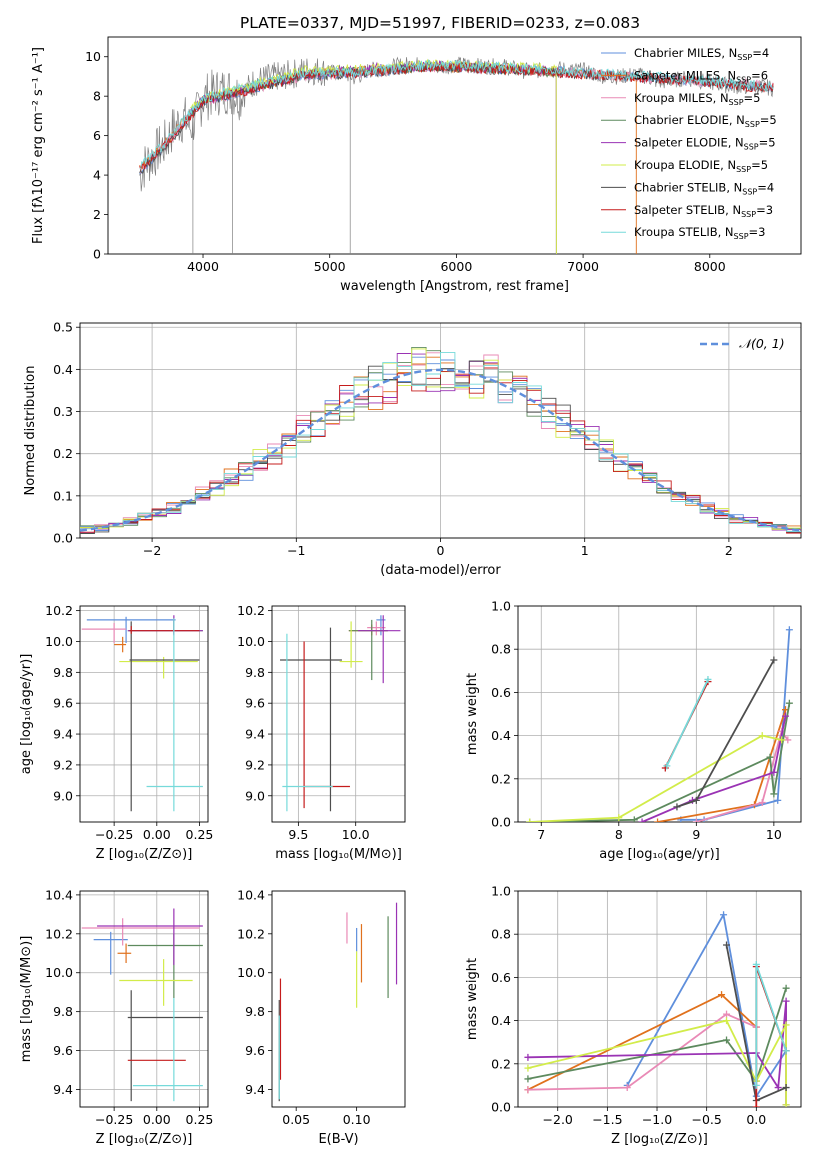 This screenshot has width=819, height=1170. Describe the element at coordinates (619, 834) in the screenshot. I see `x-tick-label: 8` at that location.